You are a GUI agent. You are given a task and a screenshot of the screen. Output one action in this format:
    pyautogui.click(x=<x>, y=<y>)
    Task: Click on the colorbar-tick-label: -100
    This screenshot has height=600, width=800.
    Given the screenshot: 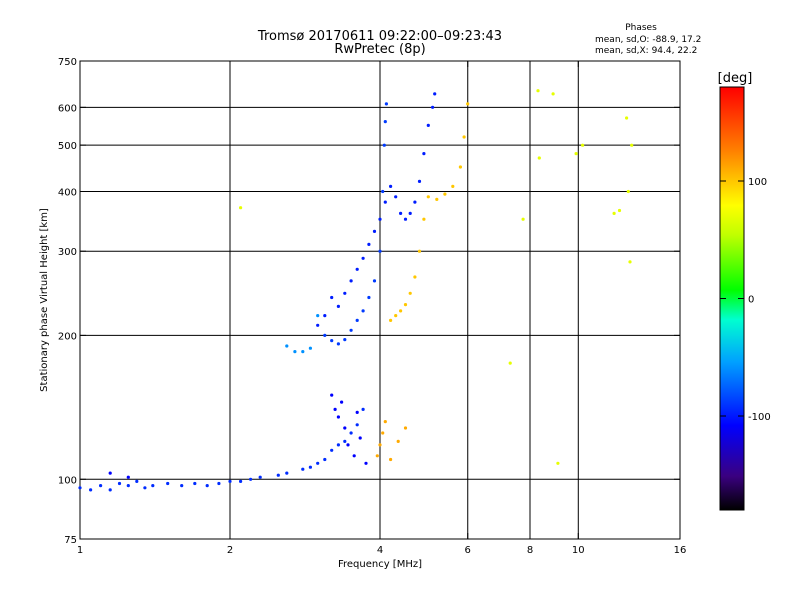 What is the action you would take?
    pyautogui.click(x=759, y=417)
    